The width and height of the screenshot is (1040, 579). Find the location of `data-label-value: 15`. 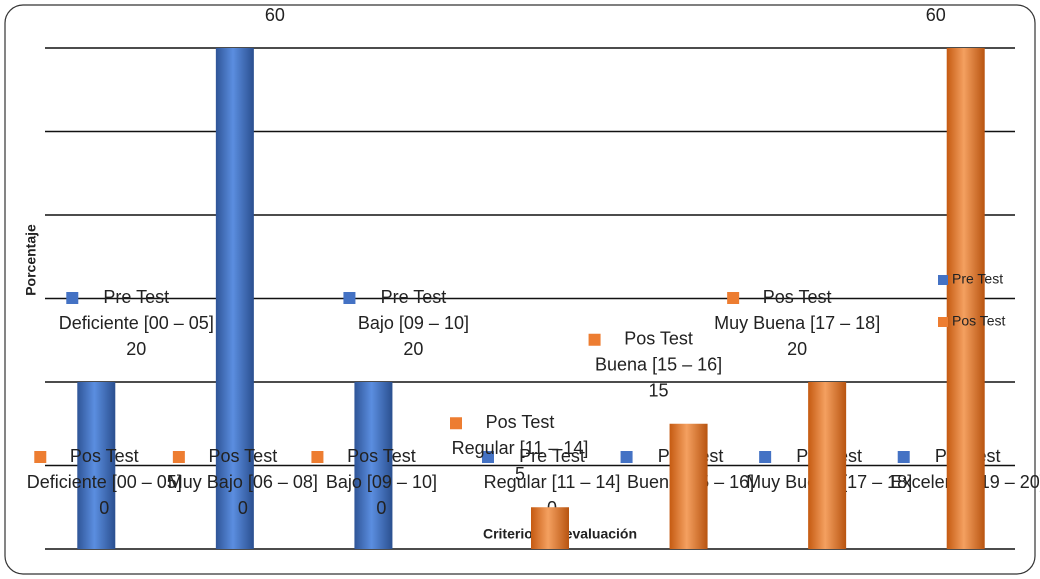

data-label-value: 15 is located at coordinates (659, 391).